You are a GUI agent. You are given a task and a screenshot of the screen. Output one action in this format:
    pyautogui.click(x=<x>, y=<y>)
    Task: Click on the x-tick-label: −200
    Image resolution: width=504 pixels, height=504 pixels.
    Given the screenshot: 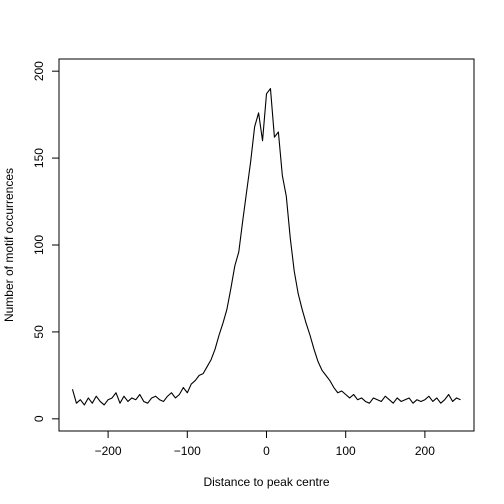 What is the action you would take?
    pyautogui.click(x=108, y=451)
    